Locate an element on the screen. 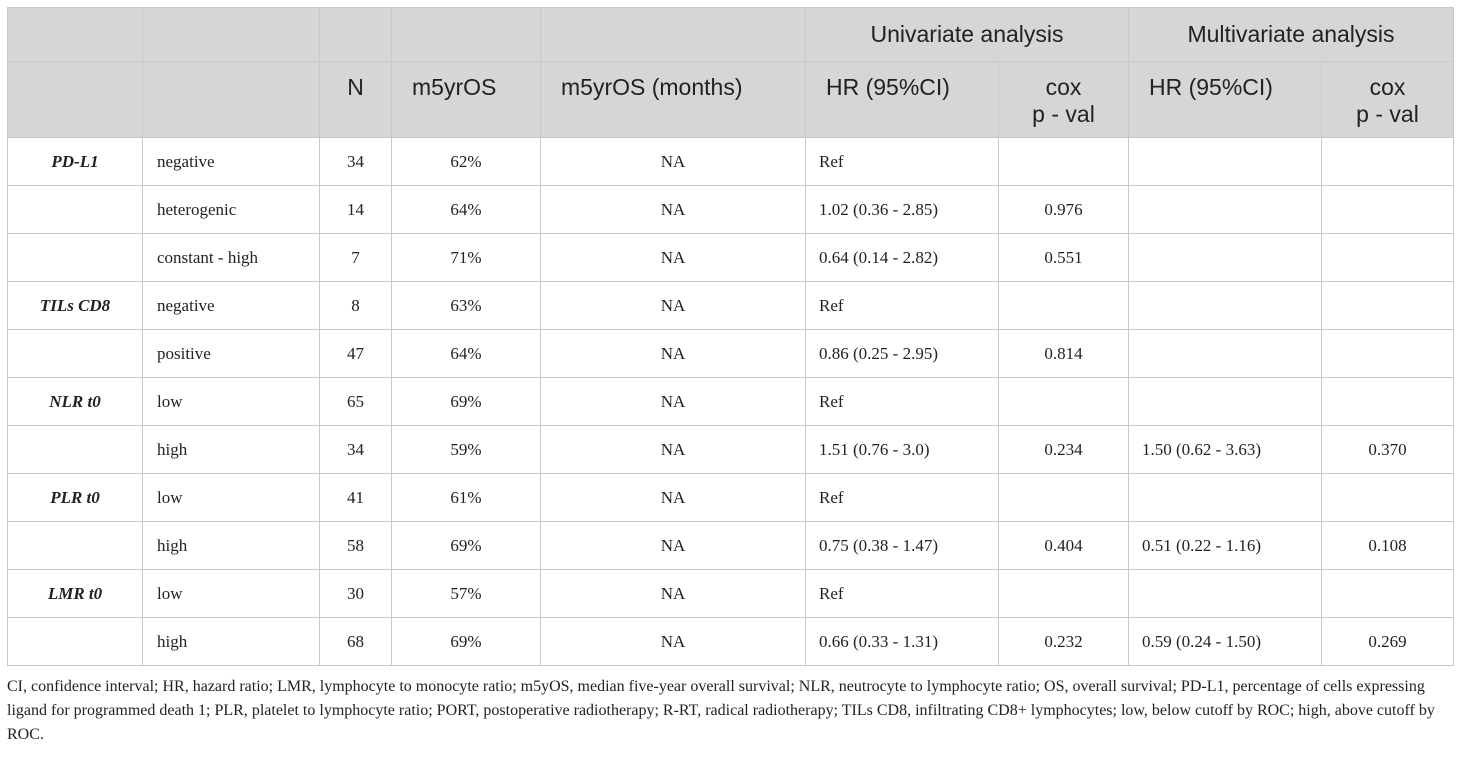  row-label: TILs CD8 is located at coordinates (75, 305).